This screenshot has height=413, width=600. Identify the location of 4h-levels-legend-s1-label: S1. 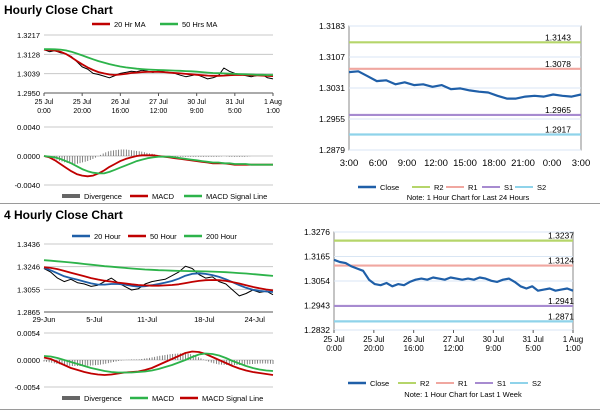
(501, 383).